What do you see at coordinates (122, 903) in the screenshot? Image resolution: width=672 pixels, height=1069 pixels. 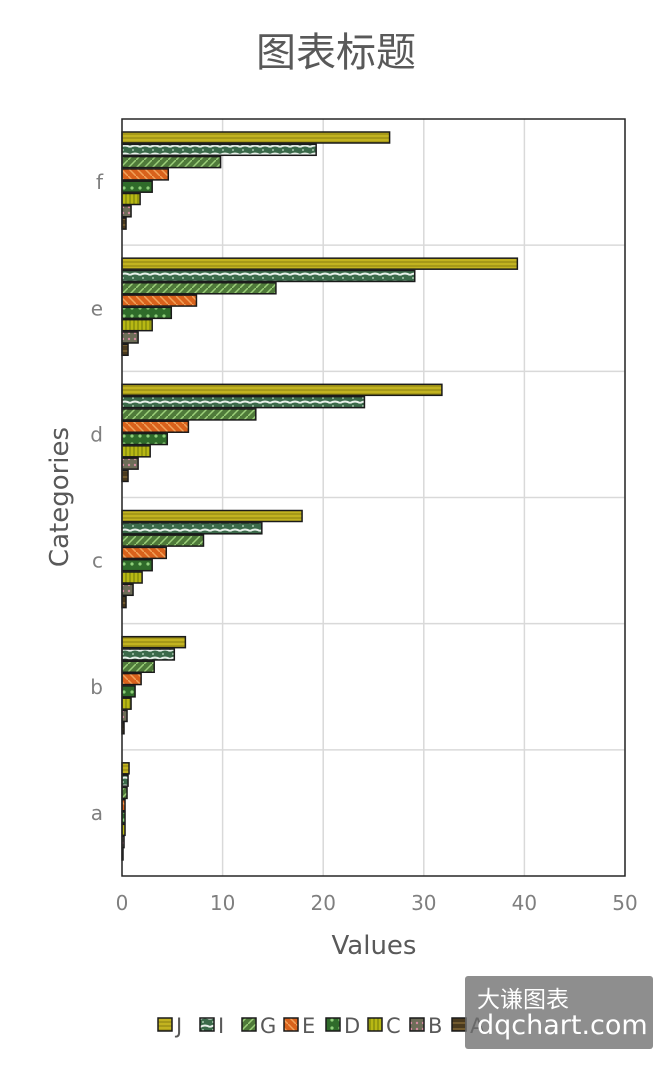 I see `x-tick-label: 0` at bounding box center [122, 903].